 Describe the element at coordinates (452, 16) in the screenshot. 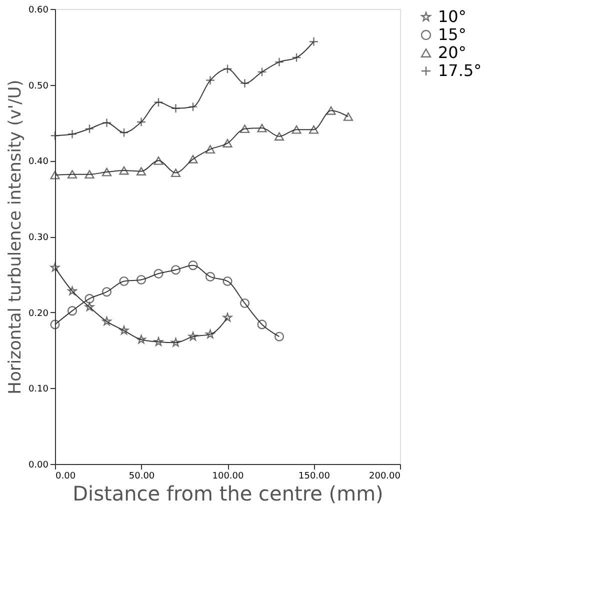

I see `legend-label: 10°` at that location.